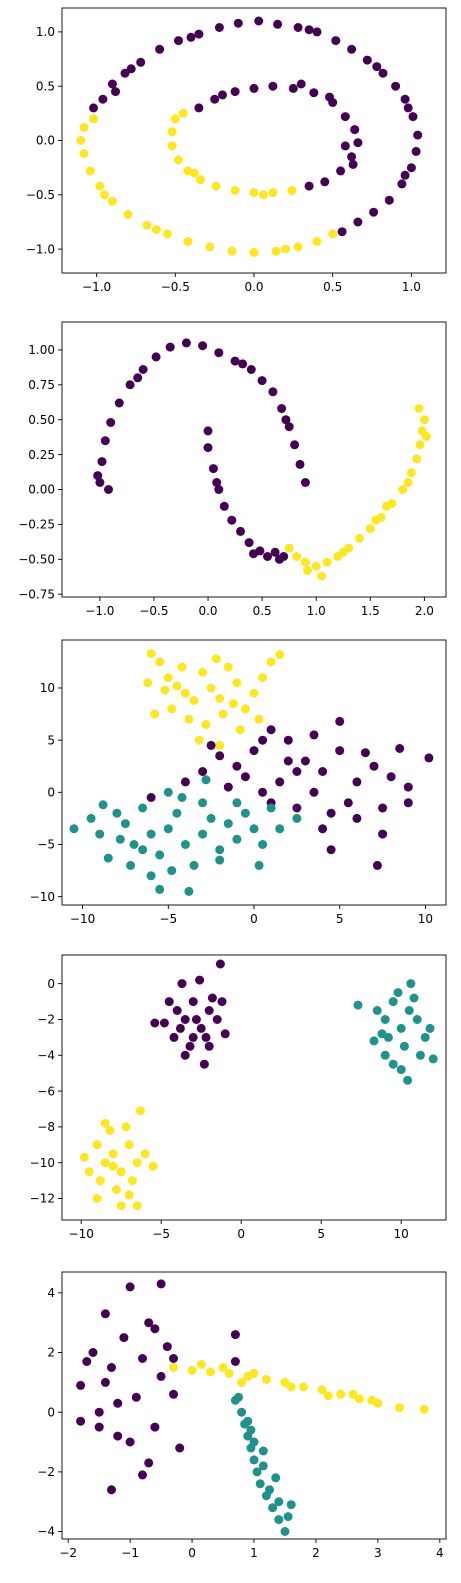 The width and height of the screenshot is (461, 1583). What do you see at coordinates (41, 420) in the screenshot?
I see `y-tick-label: 0.50` at bounding box center [41, 420].